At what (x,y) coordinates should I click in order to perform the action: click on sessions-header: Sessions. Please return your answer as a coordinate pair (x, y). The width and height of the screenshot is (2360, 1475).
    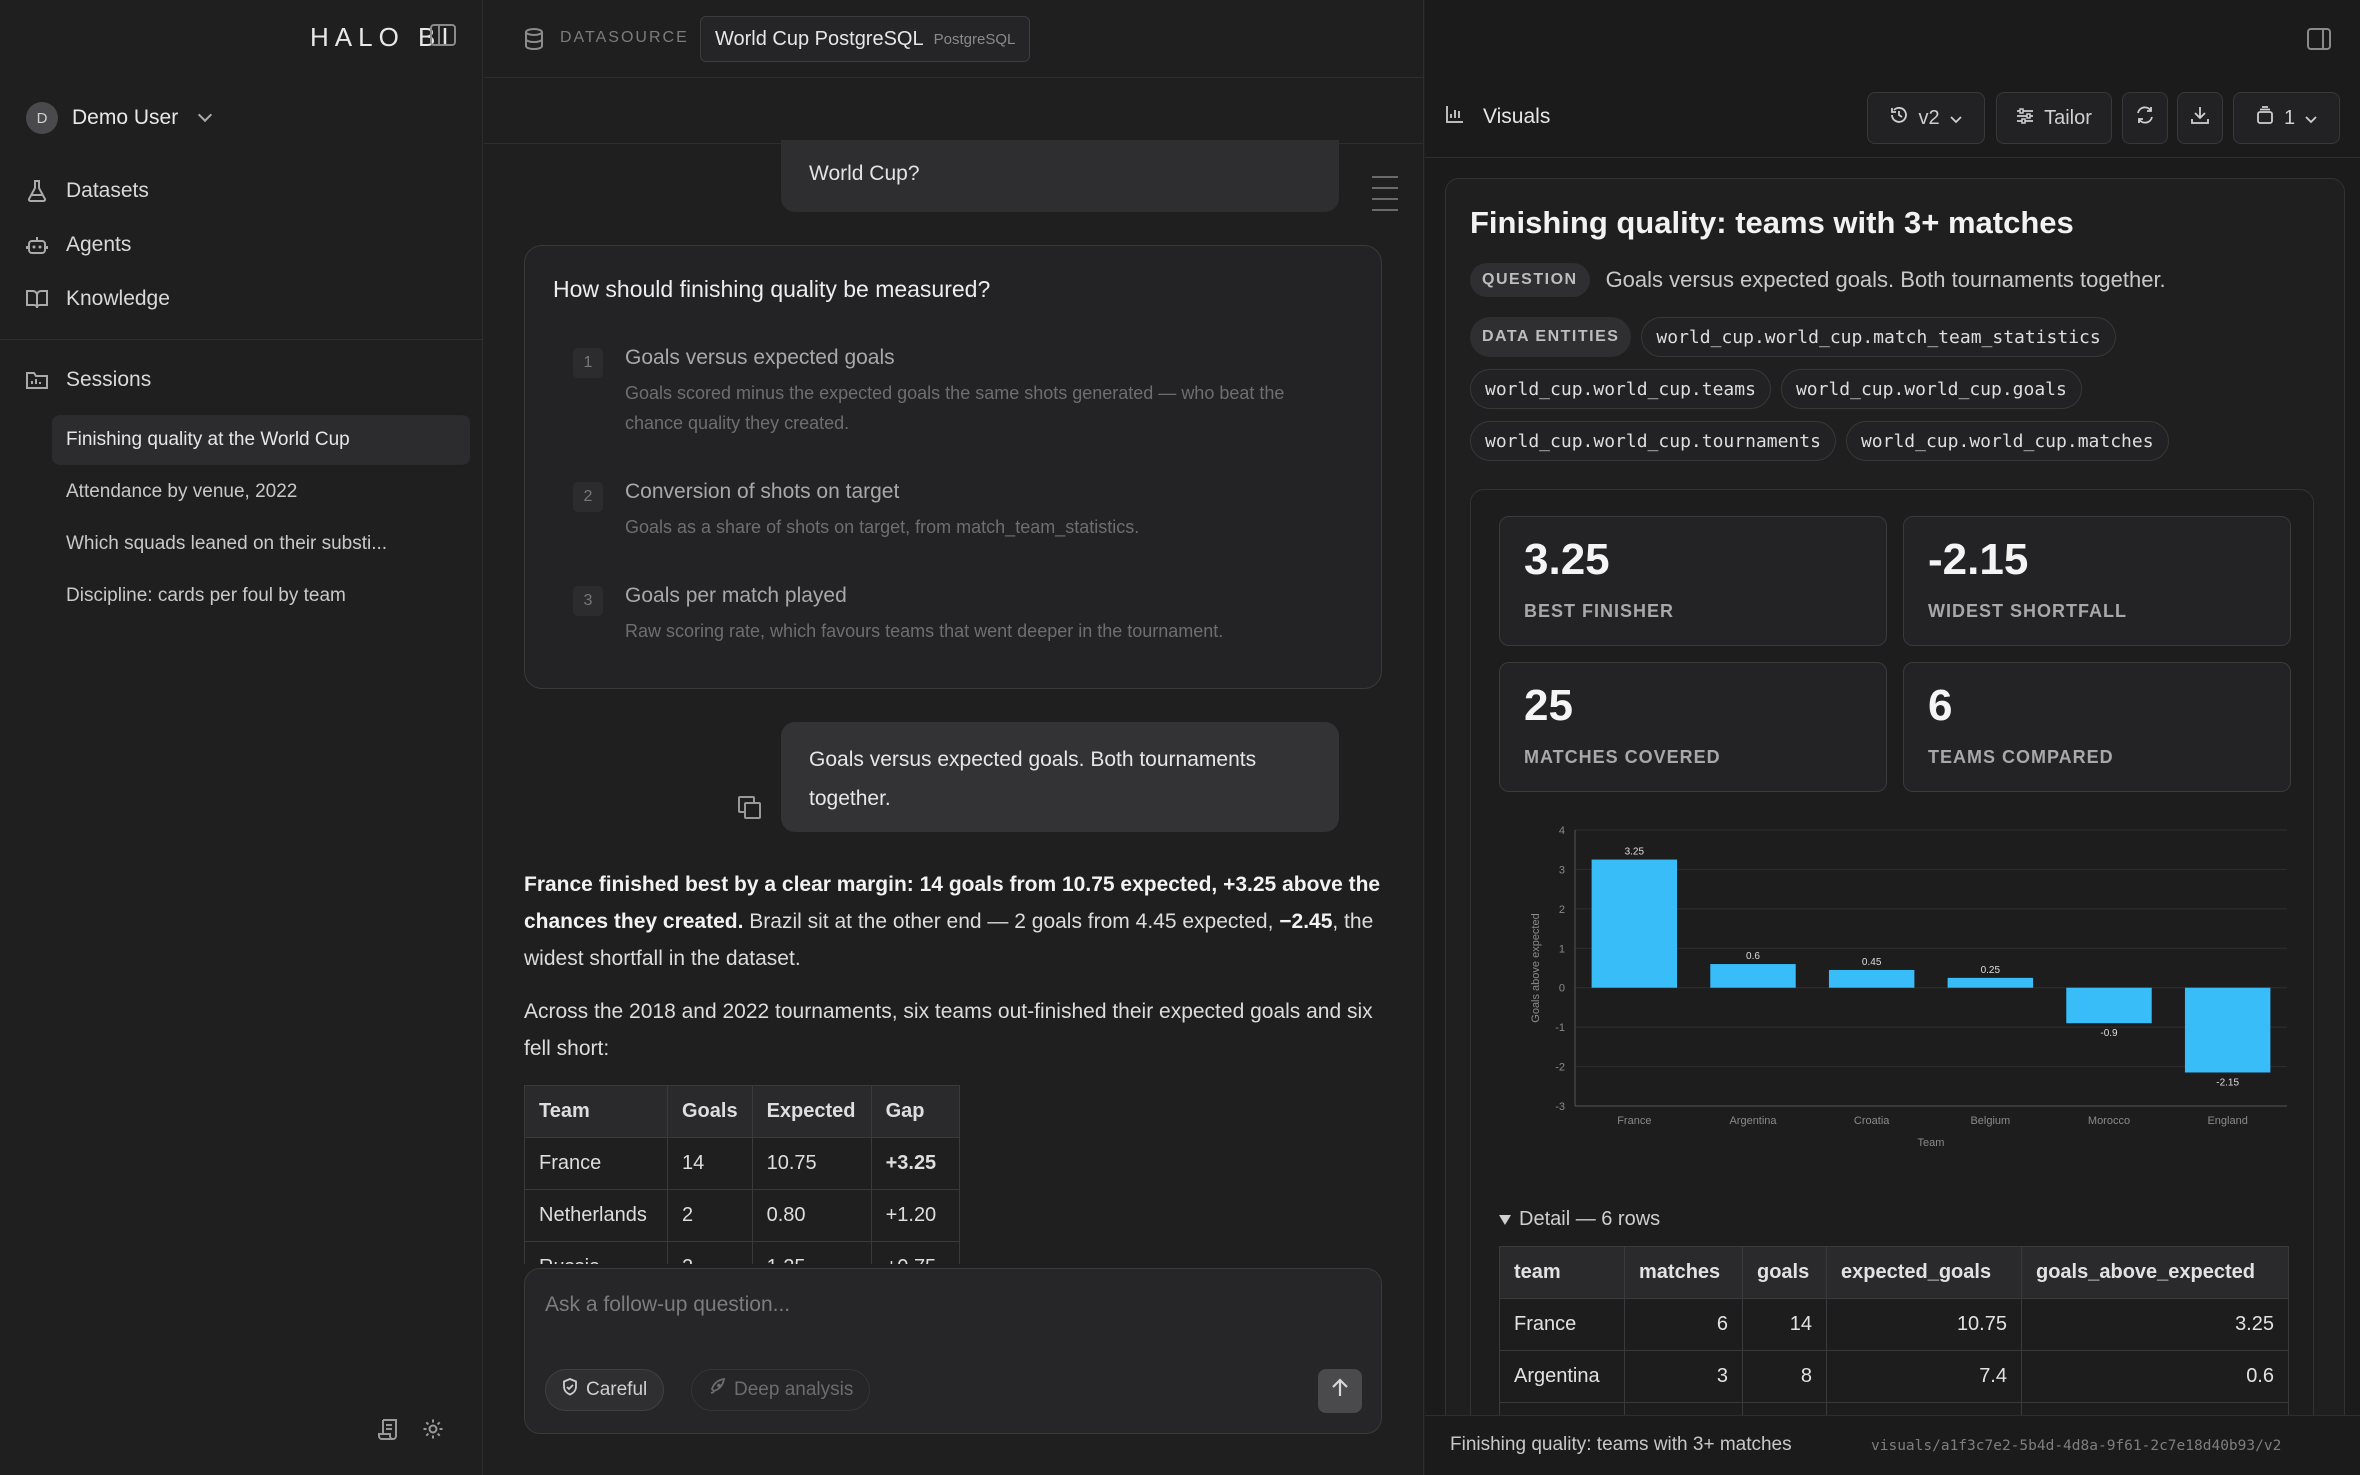
    Looking at the image, I should click on (88, 380).